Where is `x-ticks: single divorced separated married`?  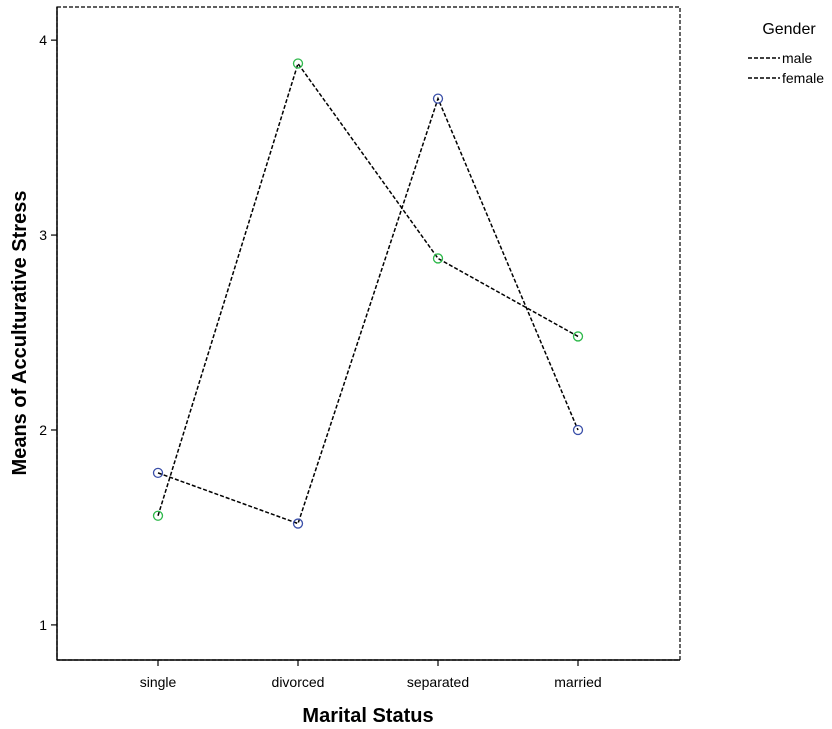
x-ticks: single divorced separated married is located at coordinates (371, 675).